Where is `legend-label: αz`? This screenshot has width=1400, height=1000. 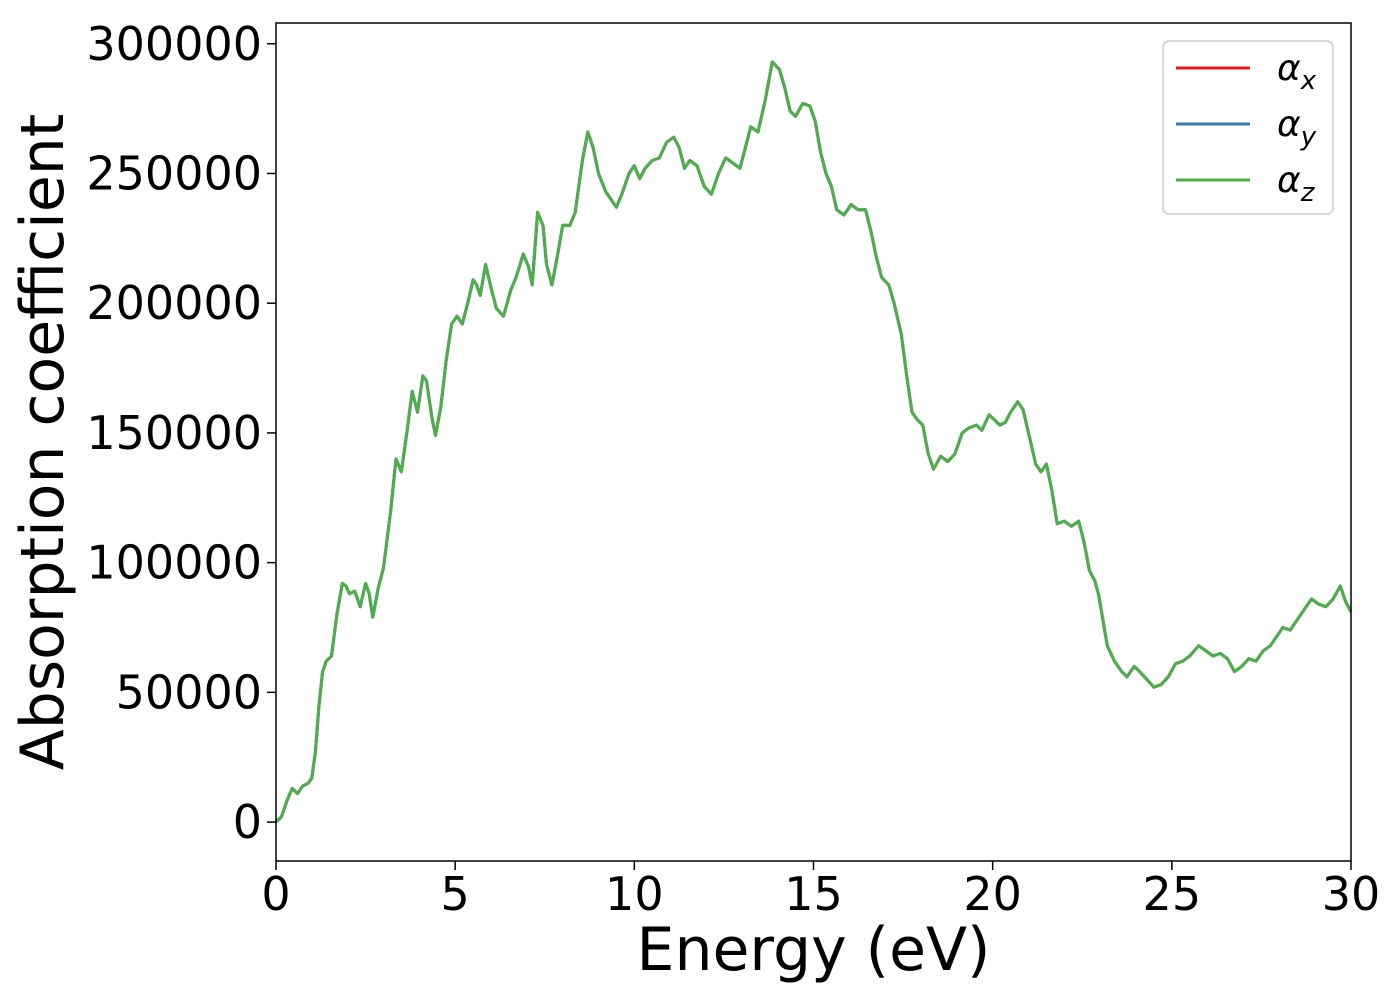
legend-label: αz is located at coordinates (1296, 184).